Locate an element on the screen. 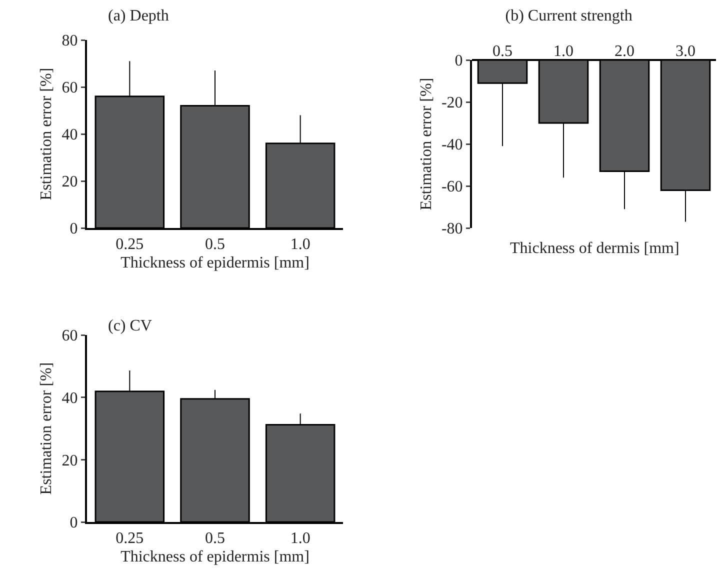 The image size is (720, 587). y-tick-label: -80 is located at coordinates (452, 229).